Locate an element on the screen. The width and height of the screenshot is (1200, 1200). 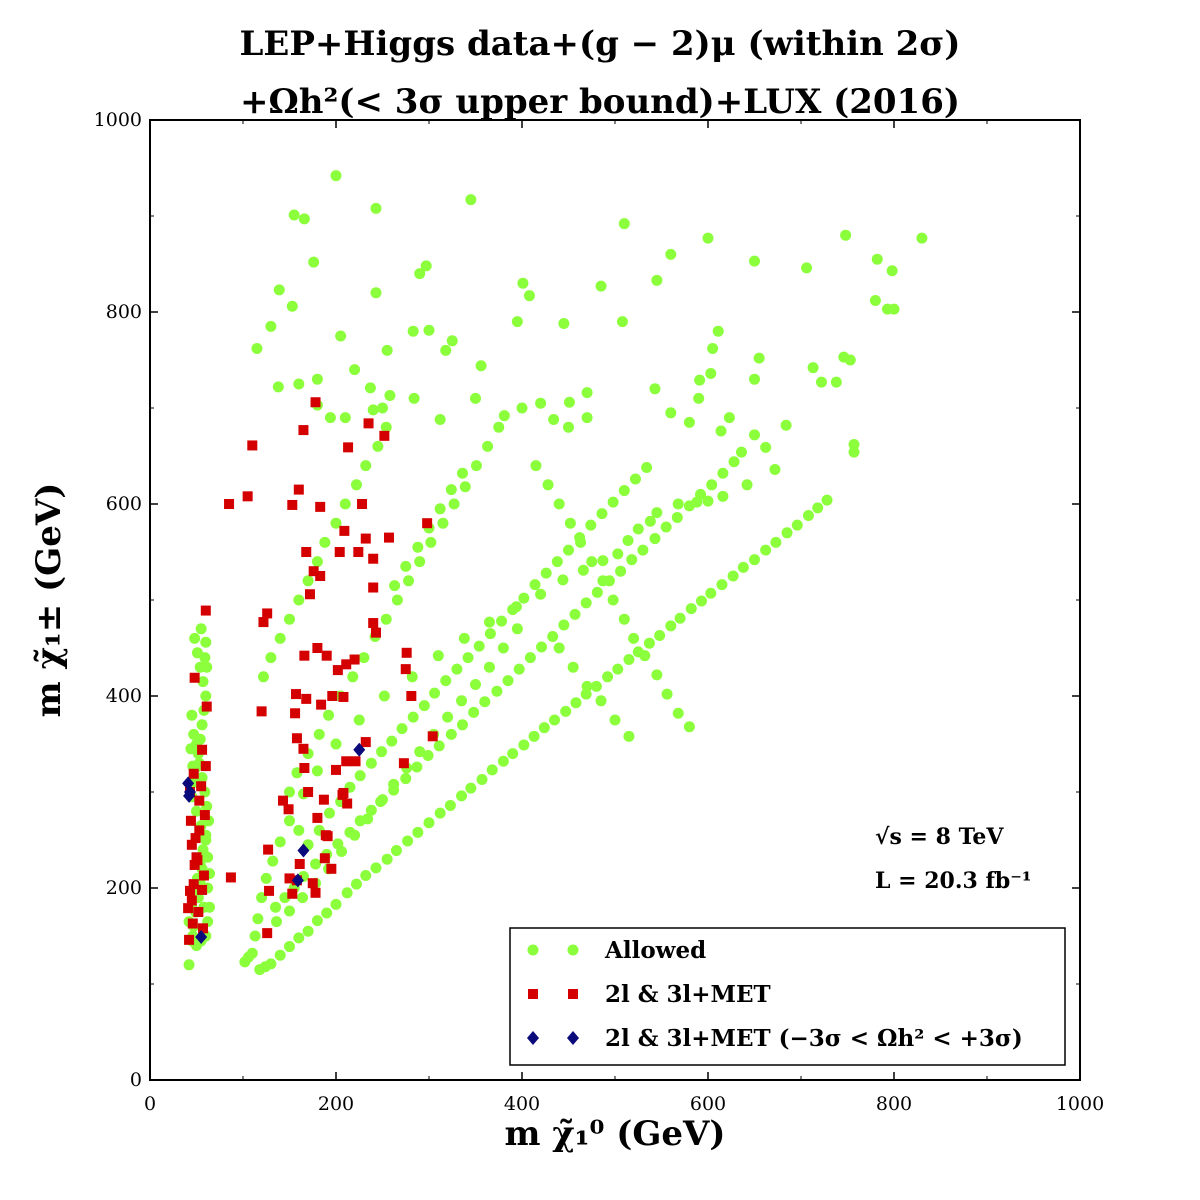
x-tick-label: 800 is located at coordinates (894, 1104).